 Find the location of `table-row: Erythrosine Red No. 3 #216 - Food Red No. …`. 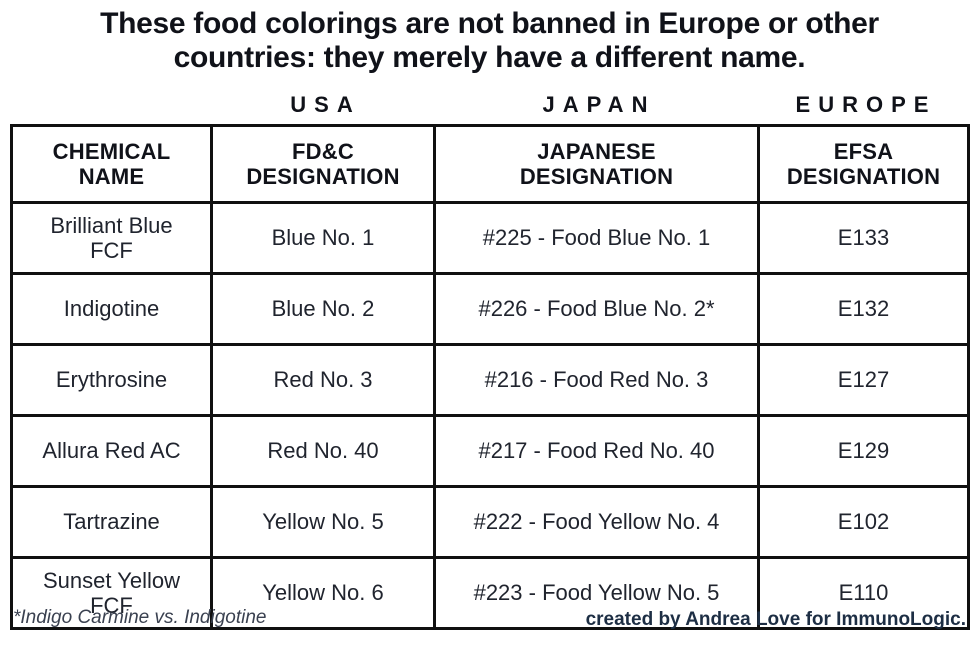

table-row: Erythrosine Red No. 3 #216 - Food Red No. … is located at coordinates (490, 380).